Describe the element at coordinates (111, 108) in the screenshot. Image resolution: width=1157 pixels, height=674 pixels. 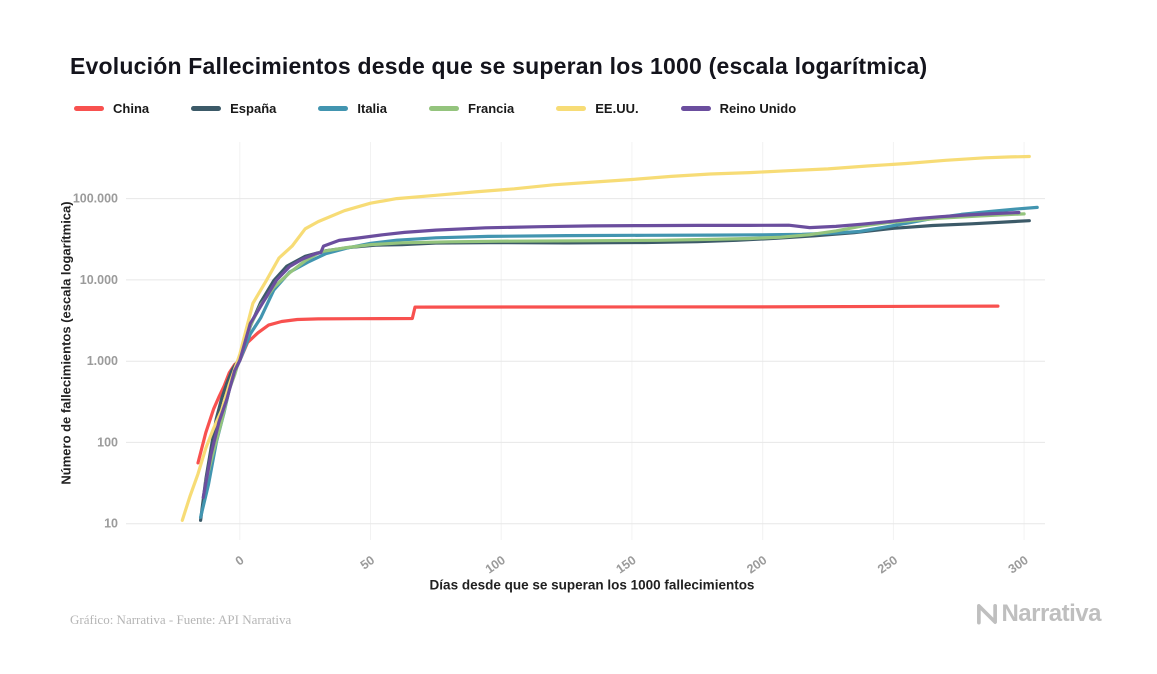
I see `legend-item-china: China` at that location.